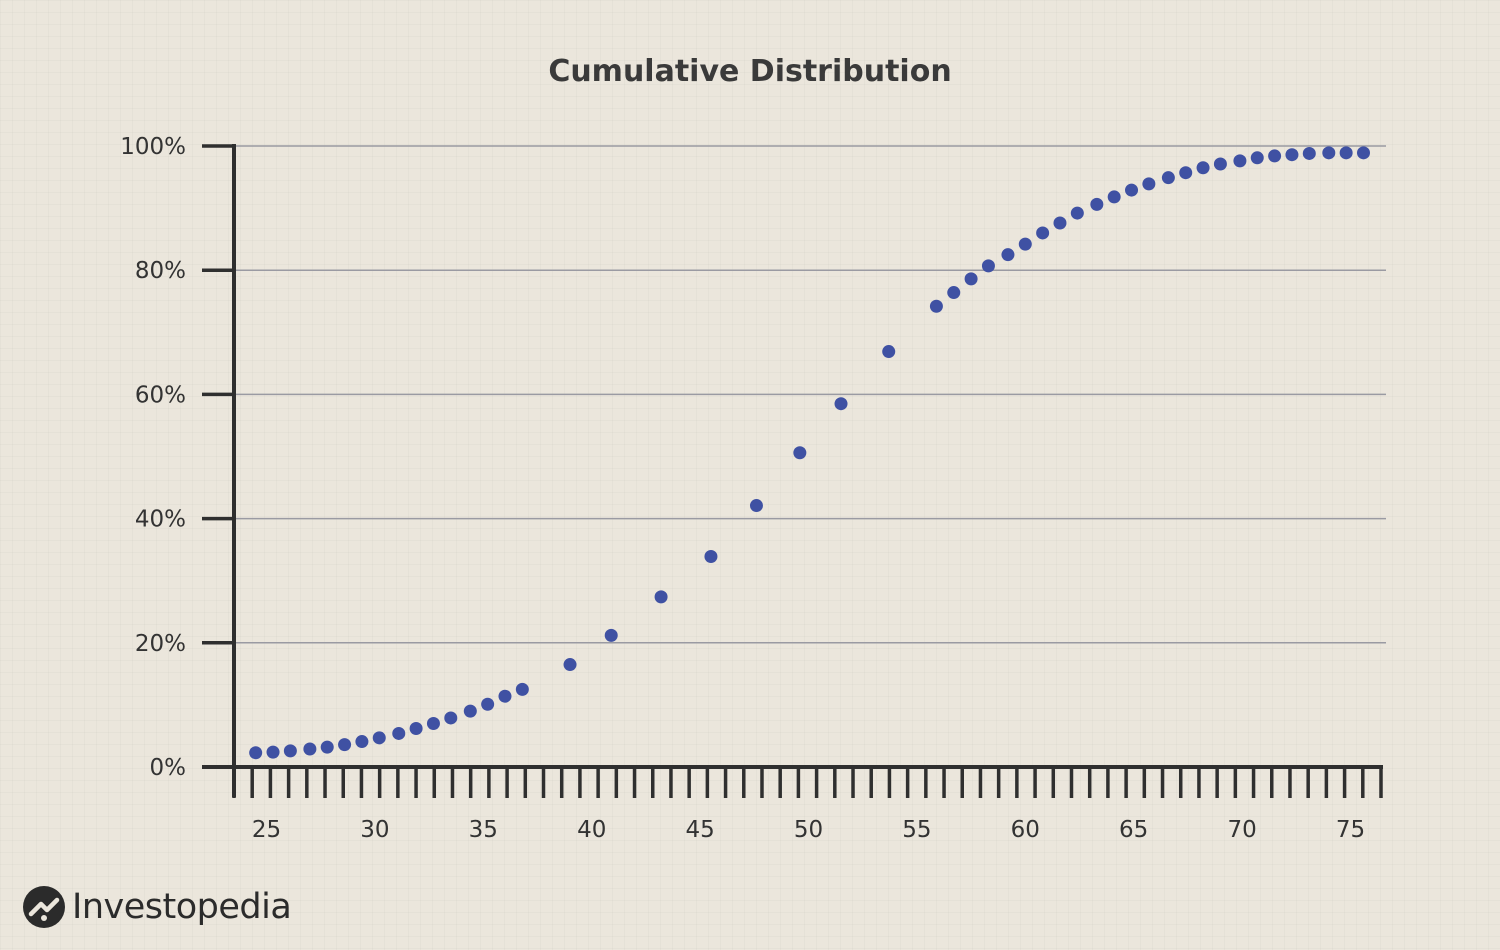 Image resolution: width=1500 pixels, height=950 pixels. What do you see at coordinates (1350, 830) in the screenshot?
I see `x-tick-label: 75` at bounding box center [1350, 830].